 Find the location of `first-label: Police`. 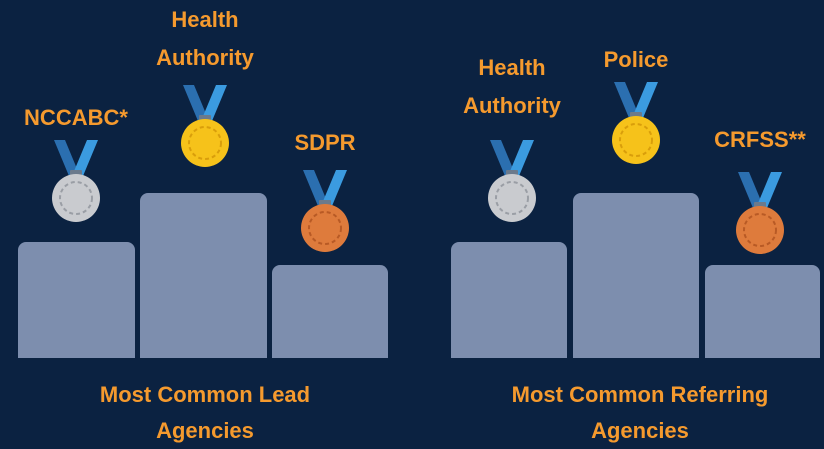

first-label: Police is located at coordinates (636, 59).